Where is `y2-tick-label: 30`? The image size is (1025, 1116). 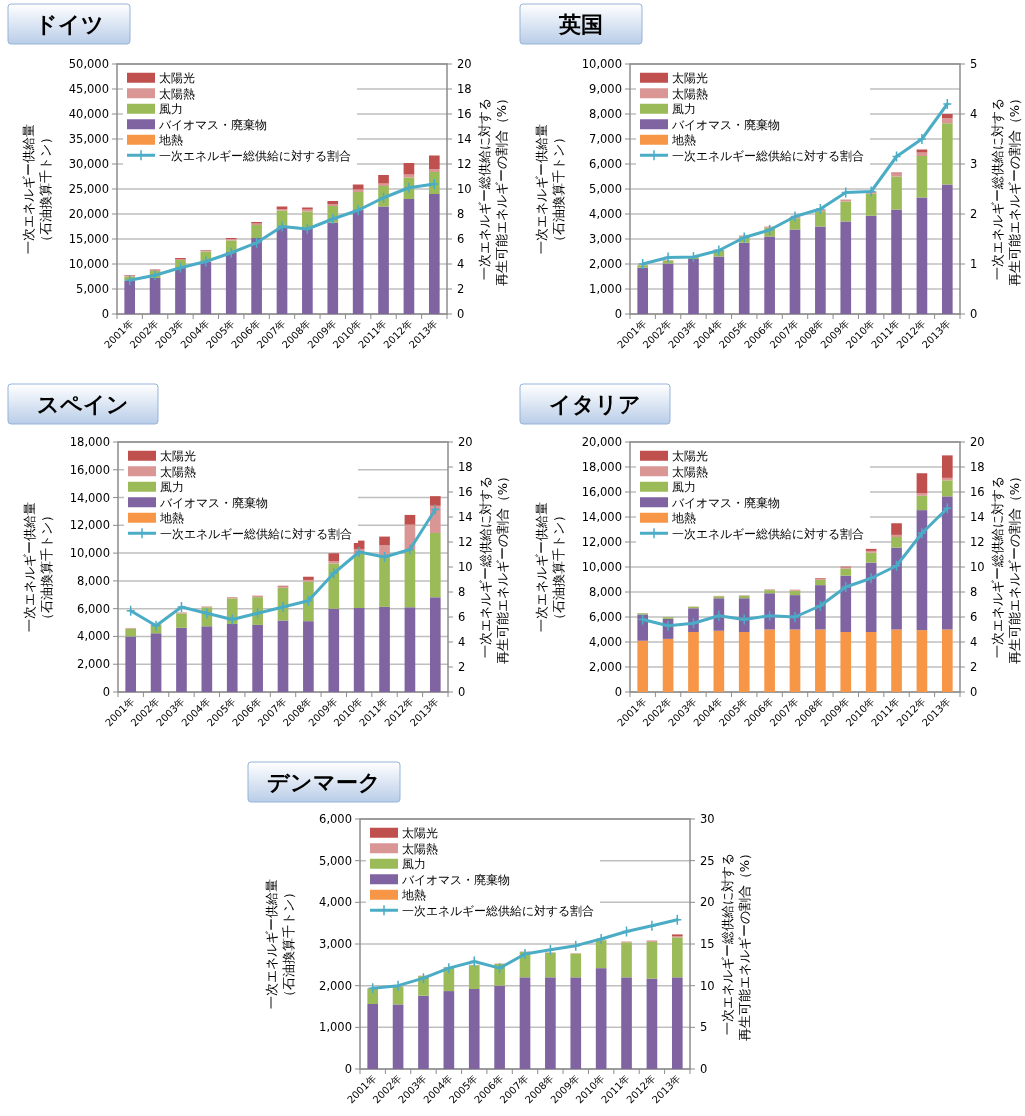 y2-tick-label: 30 is located at coordinates (707, 819).